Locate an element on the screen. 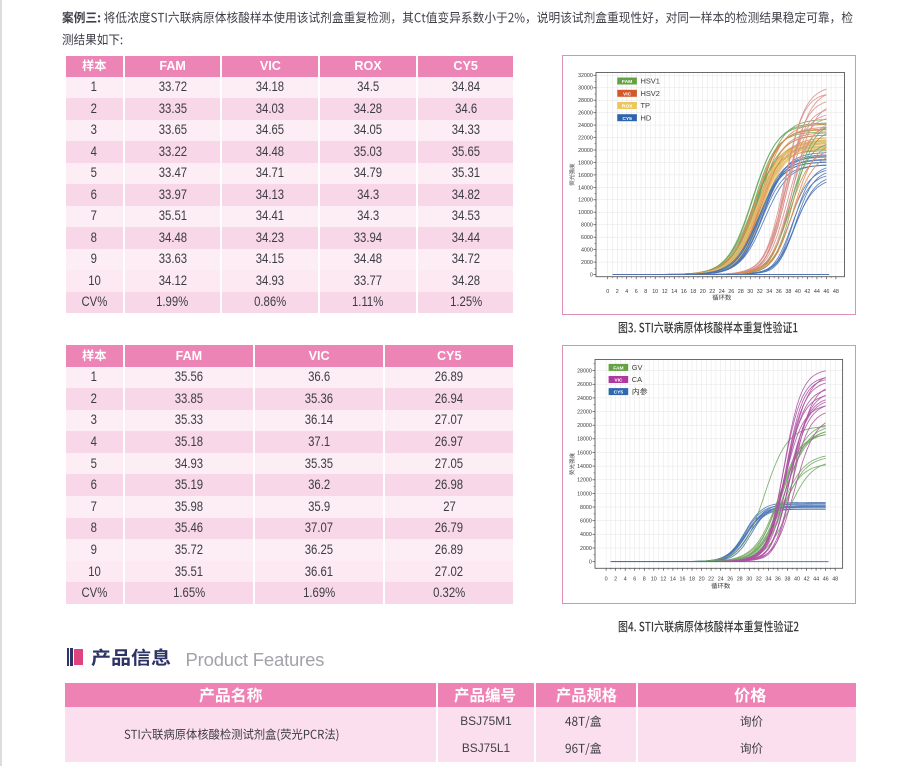  svg-text: HD is located at coordinates (646, 118).